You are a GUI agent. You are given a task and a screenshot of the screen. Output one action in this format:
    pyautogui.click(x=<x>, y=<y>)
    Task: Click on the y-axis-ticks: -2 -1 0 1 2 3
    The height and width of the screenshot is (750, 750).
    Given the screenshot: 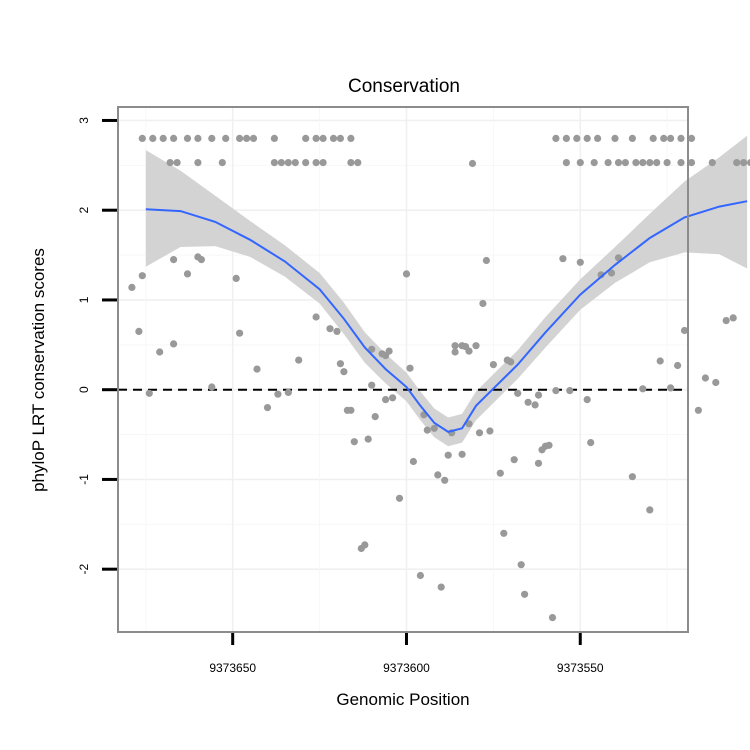 What is the action you would take?
    pyautogui.click(x=97, y=346)
    